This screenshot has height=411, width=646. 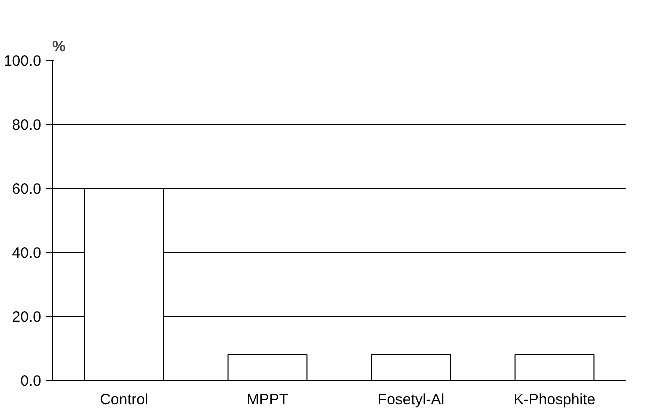 I want to click on x-tick-label: Fosetyl-Al, so click(x=411, y=400).